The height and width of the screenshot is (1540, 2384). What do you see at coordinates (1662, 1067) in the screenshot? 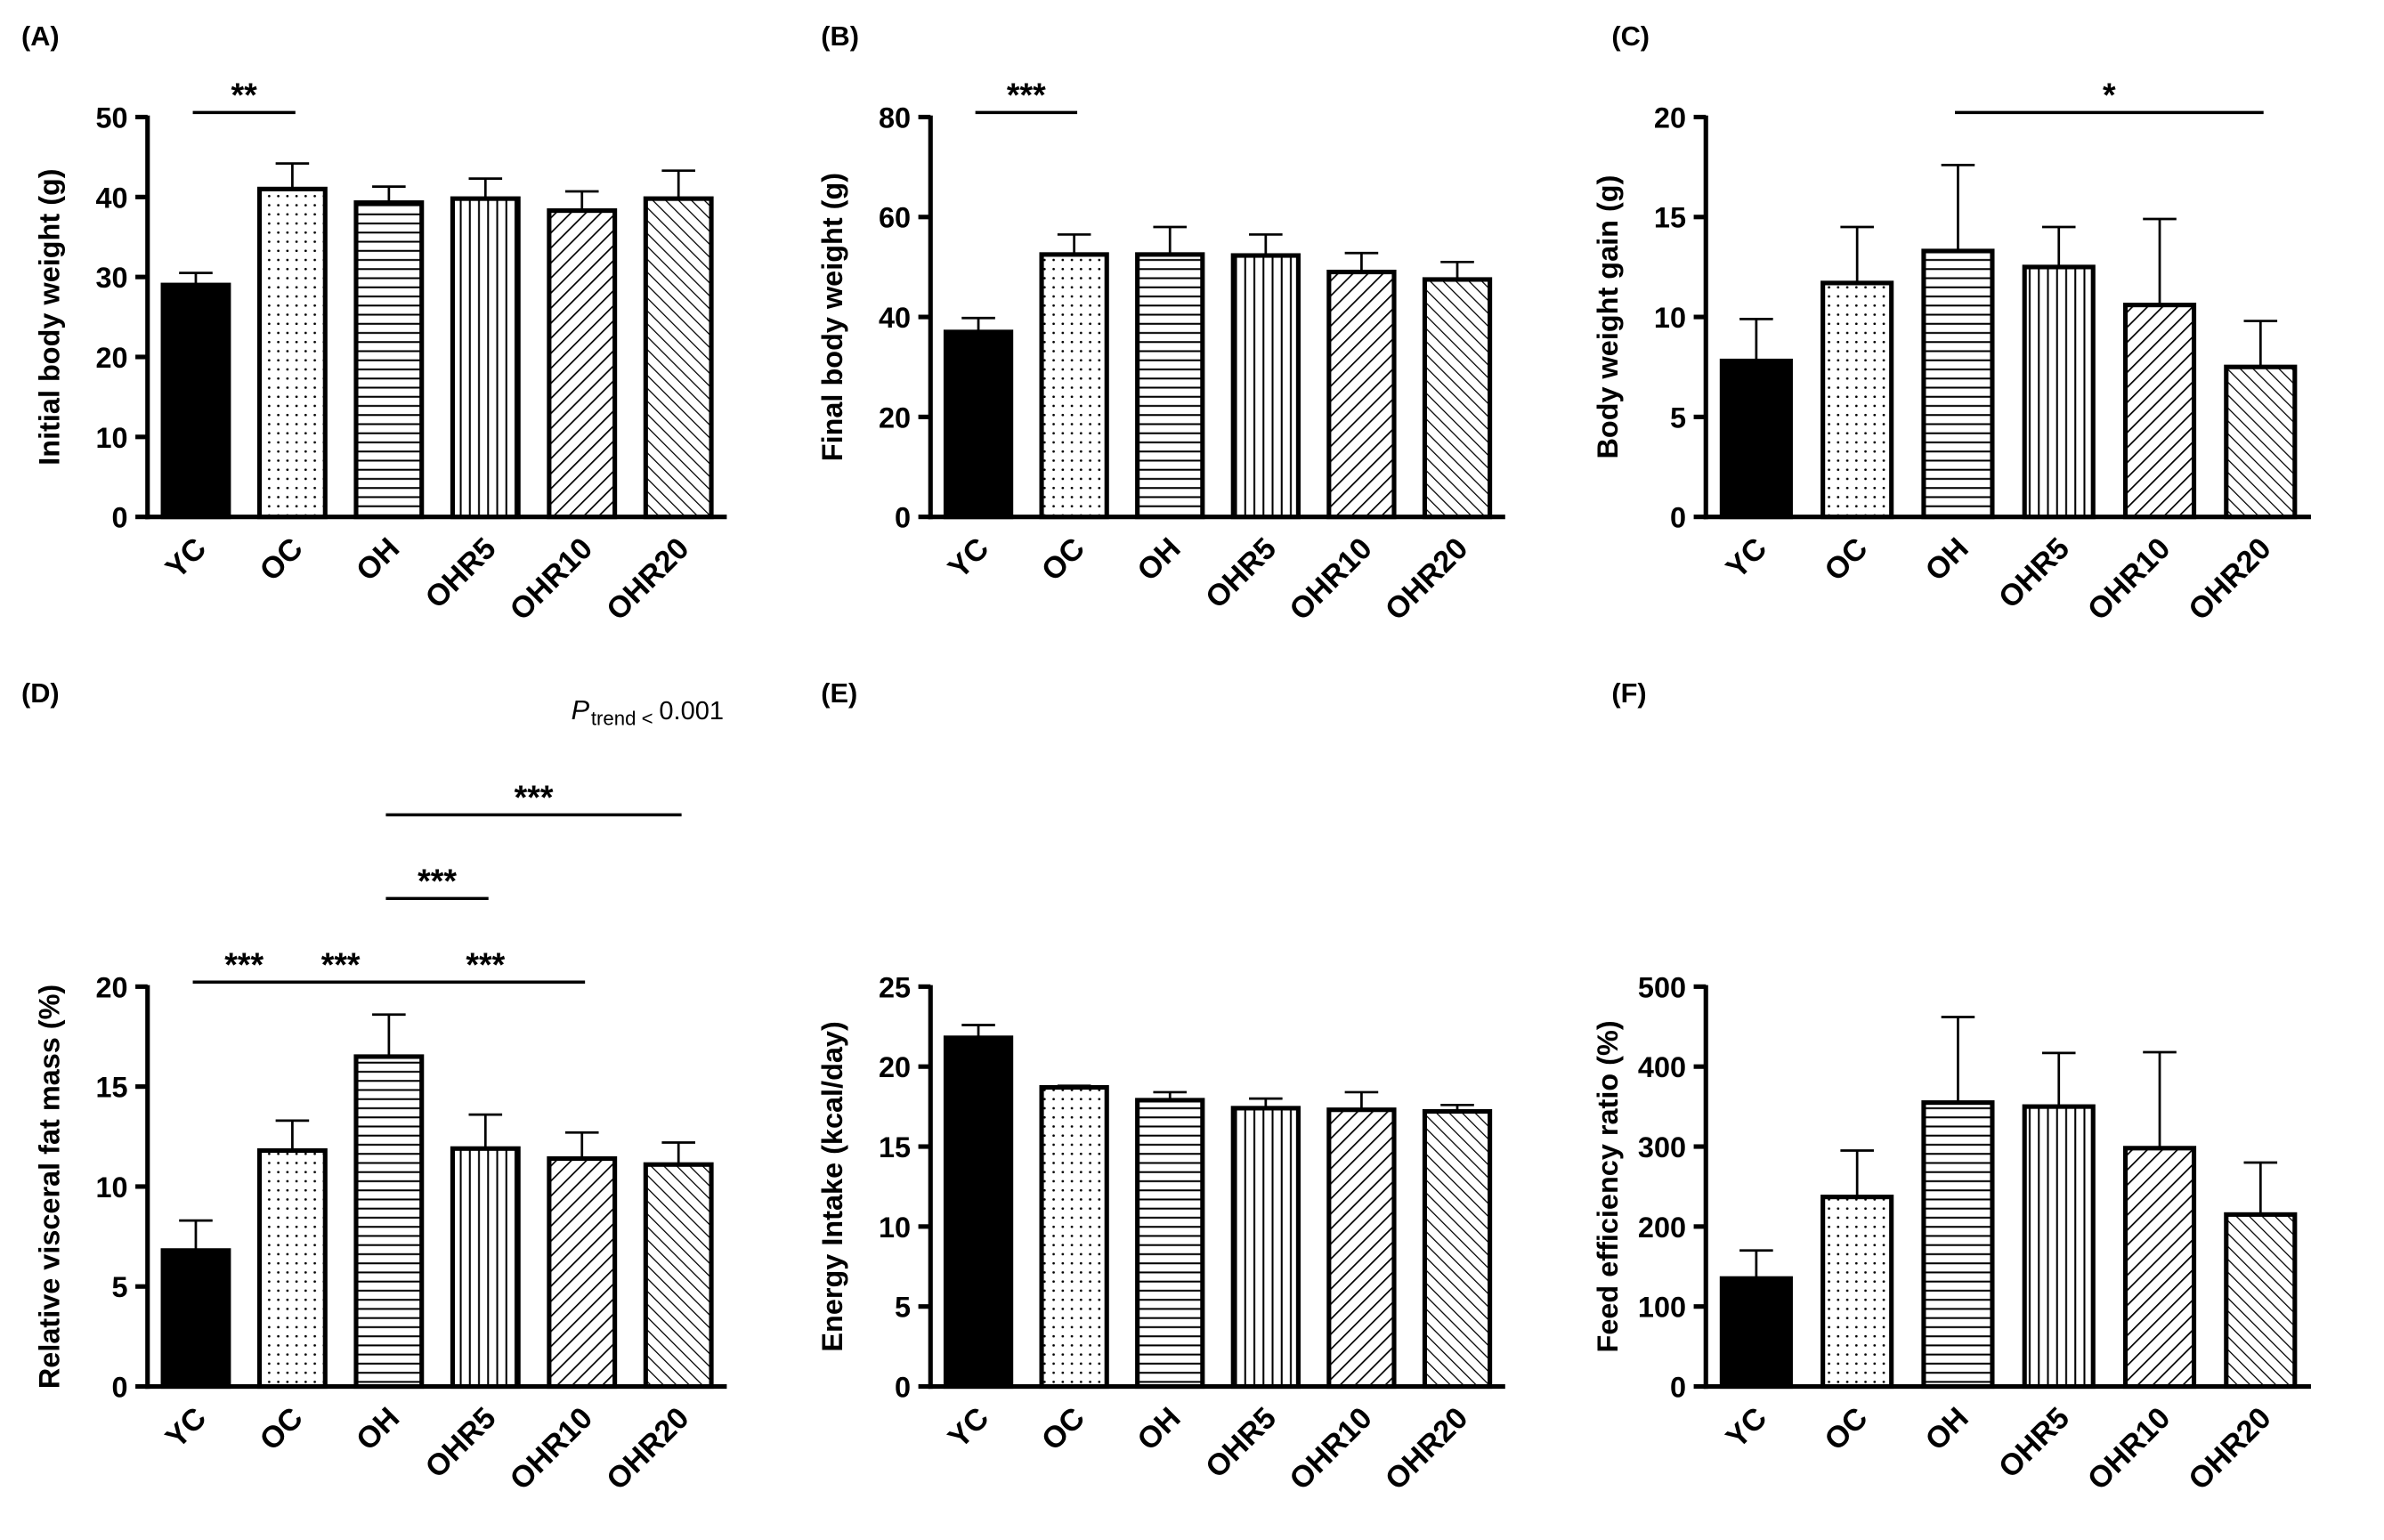
I see `y-tick-label: 400` at bounding box center [1662, 1067].